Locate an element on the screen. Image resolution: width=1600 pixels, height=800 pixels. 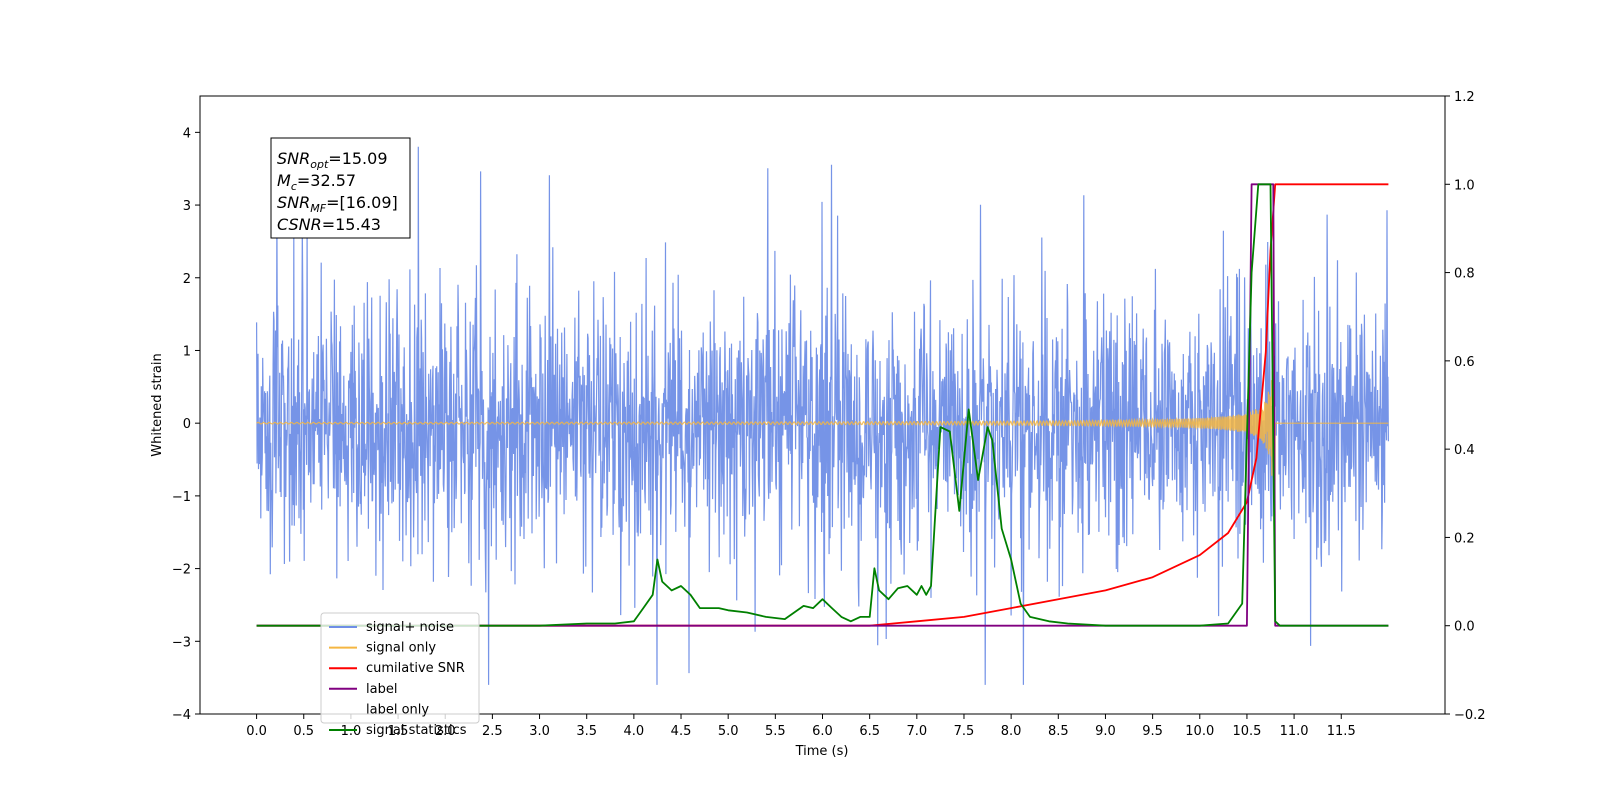
annotation-line: SNRopt=15.09 is located at coordinates (332, 160).